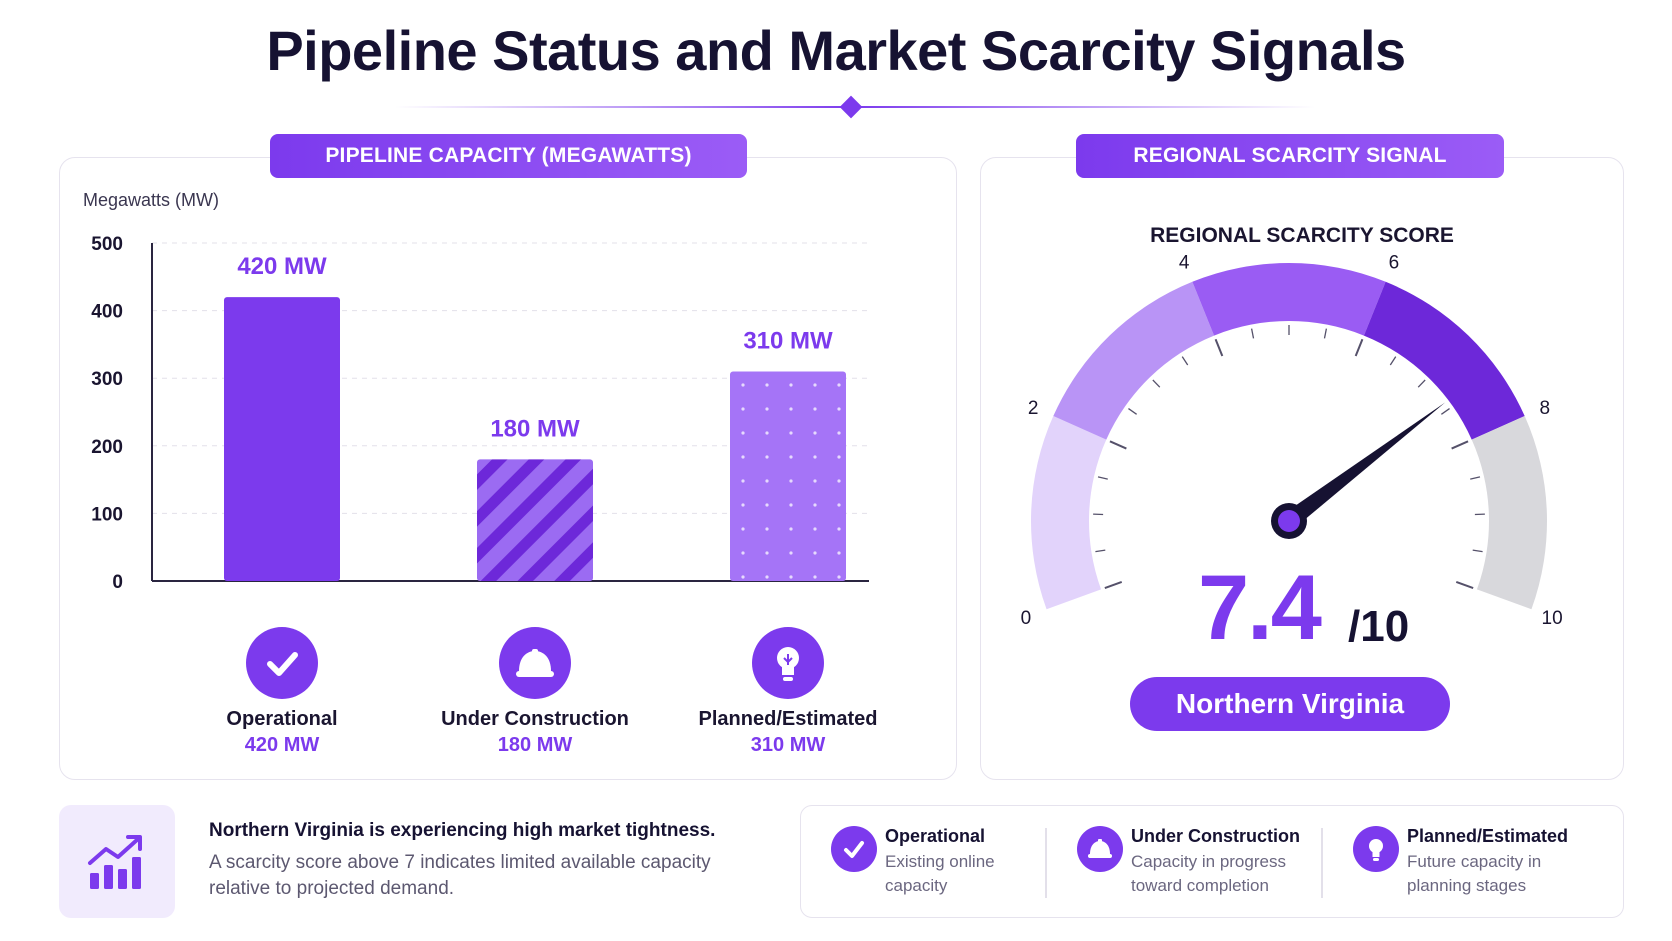  Describe the element at coordinates (1289, 521) in the screenshot. I see `gauge-needle-hub-inner` at that location.